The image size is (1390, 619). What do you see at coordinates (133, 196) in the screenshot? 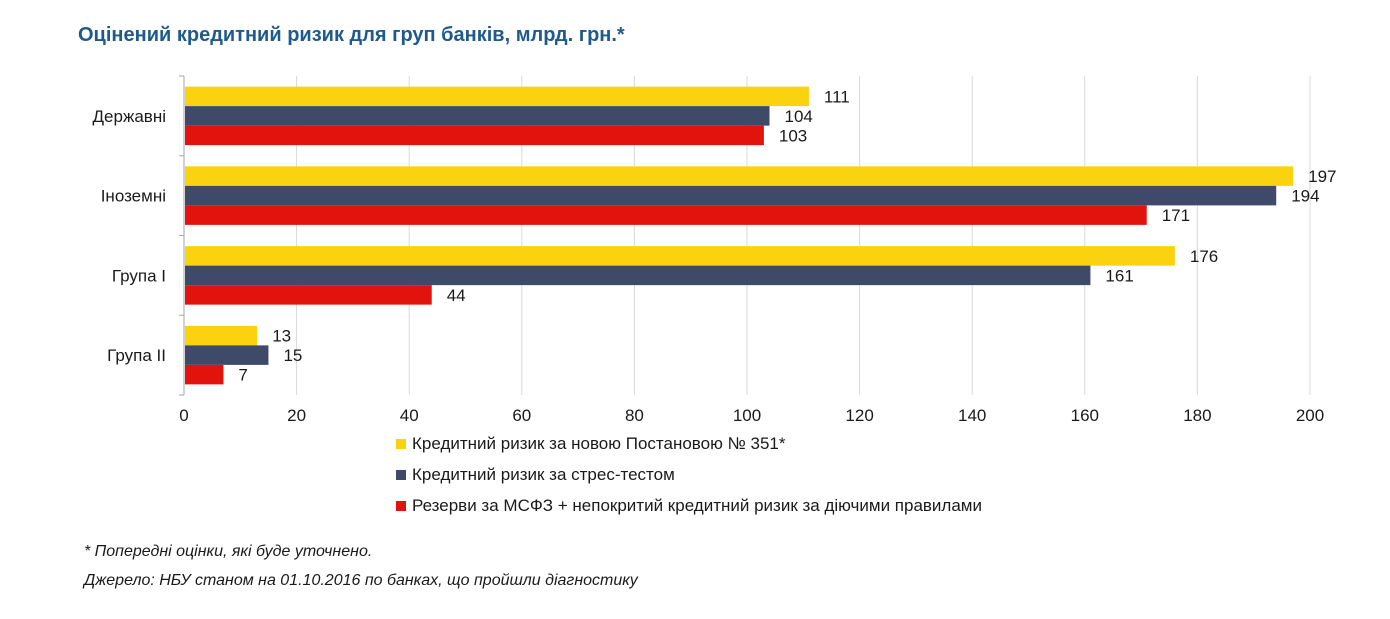
I see `category-label: Іноземні` at bounding box center [133, 196].